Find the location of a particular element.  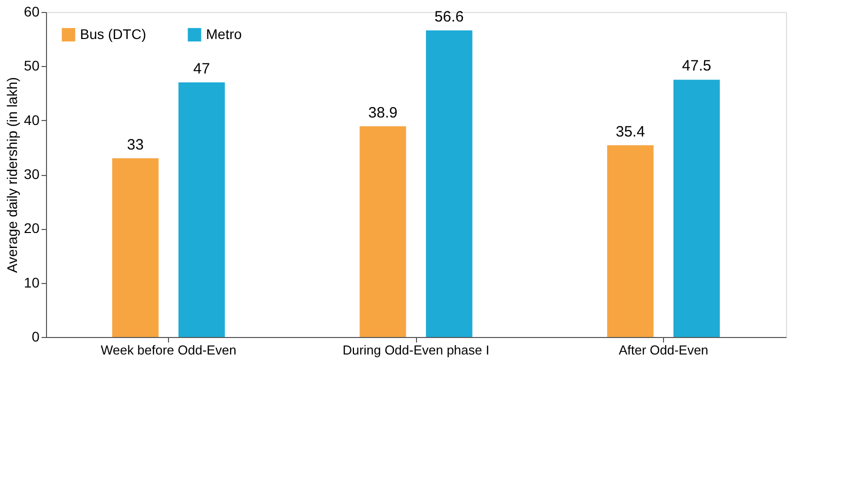

y-tick-label: 0 is located at coordinates (36, 336).